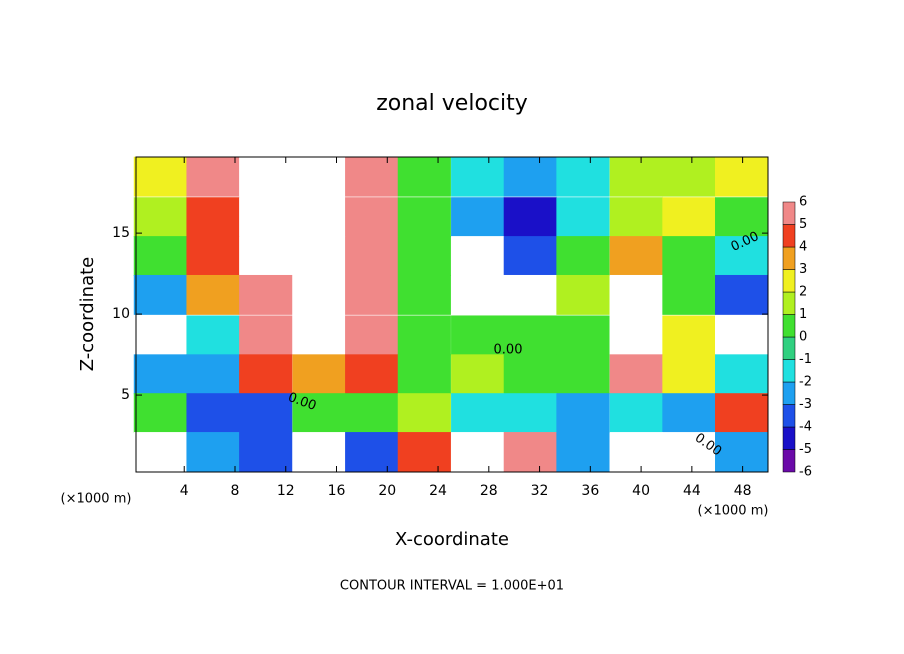 The image size is (904, 654). I want to click on x-tick-label: 24, so click(438, 491).